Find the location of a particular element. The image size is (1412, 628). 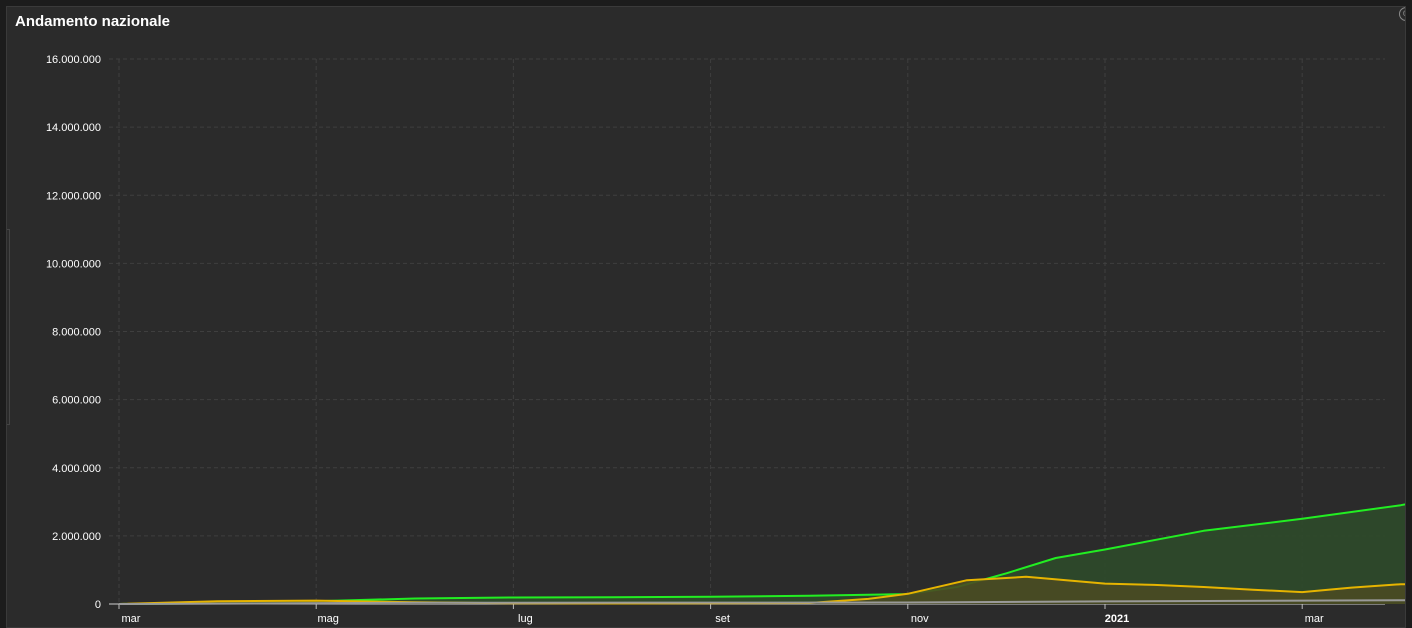

y-tick-label: 8.000.000 is located at coordinates (76, 333).